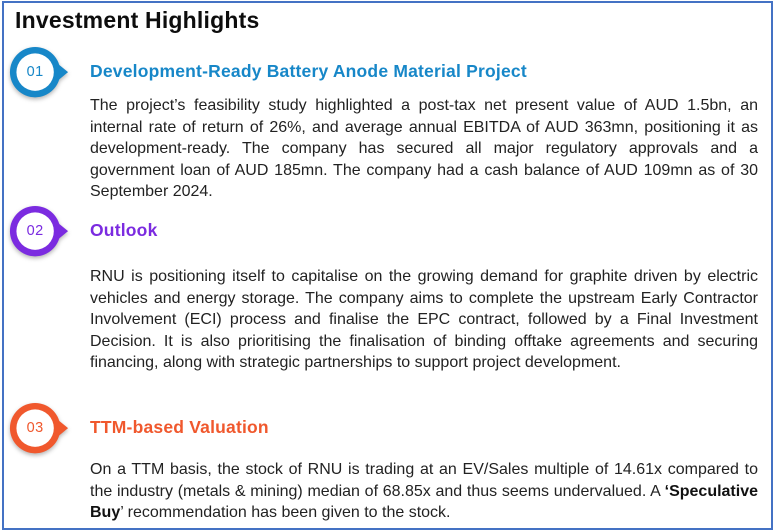 The image size is (775, 532). What do you see at coordinates (137, 20) in the screenshot?
I see `page-title: Investment Highlights` at bounding box center [137, 20].